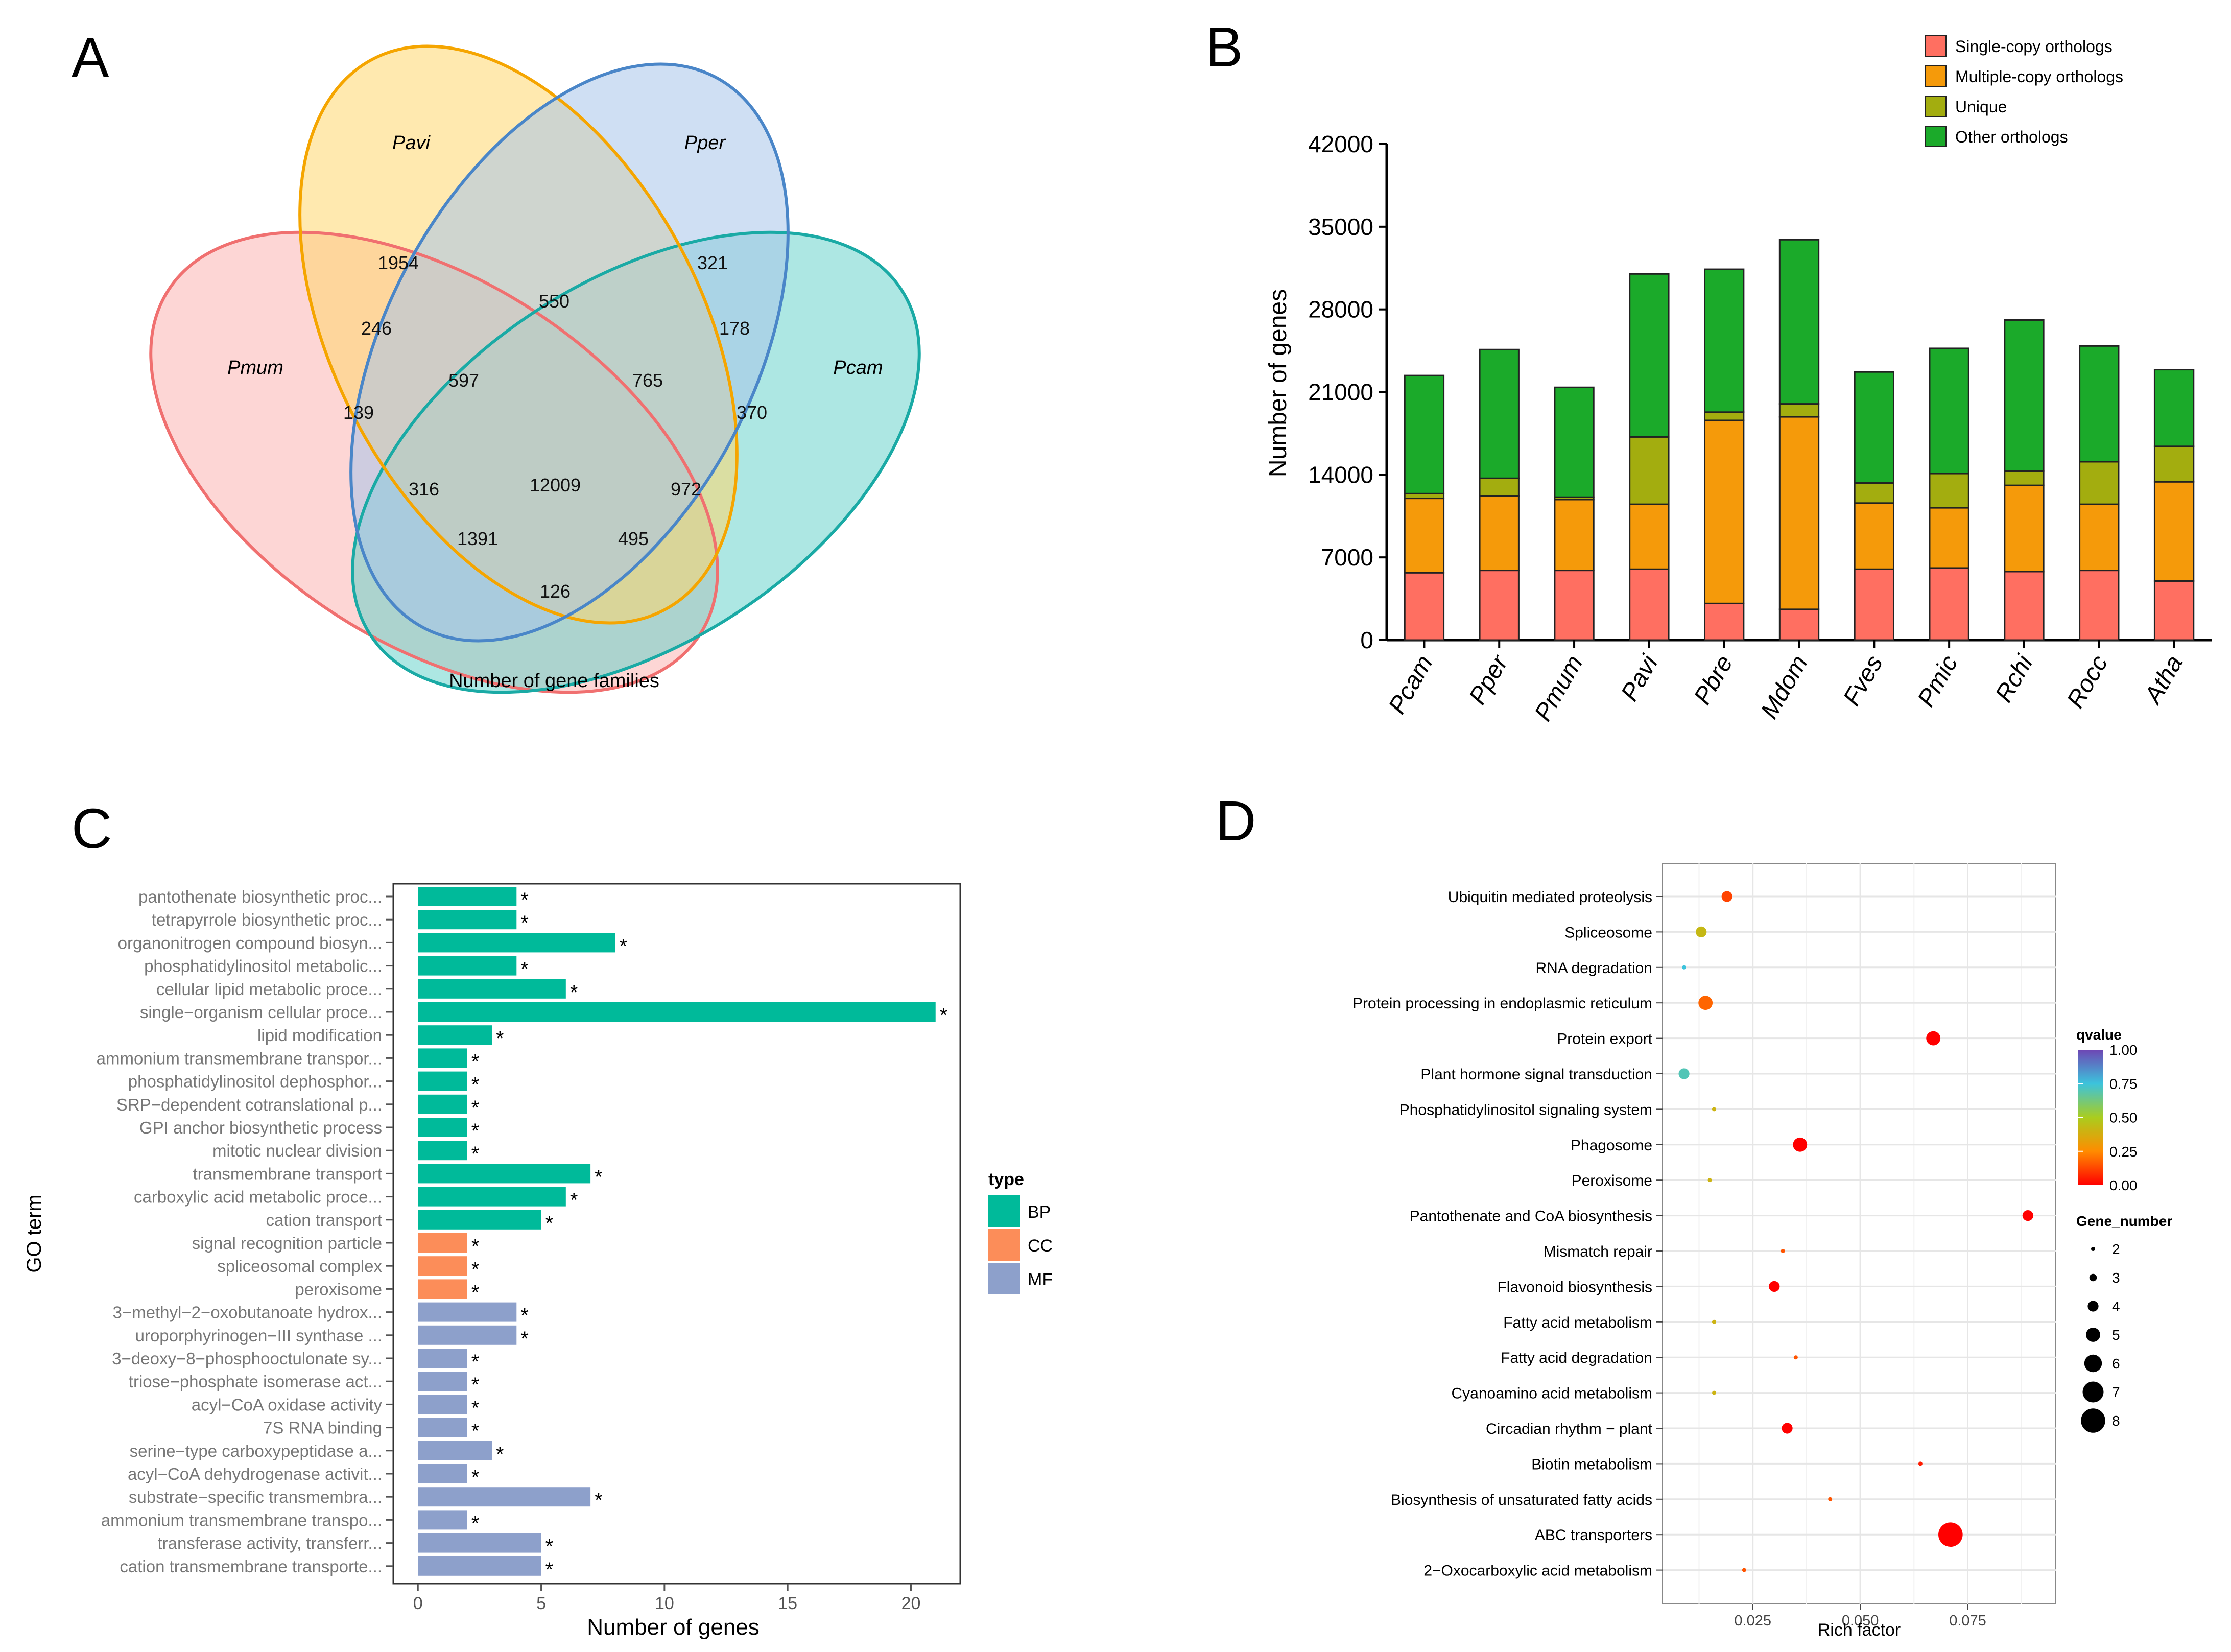 This screenshot has height=1652, width=2231. I want to click on y-tick-label: 35000, so click(1340, 227).